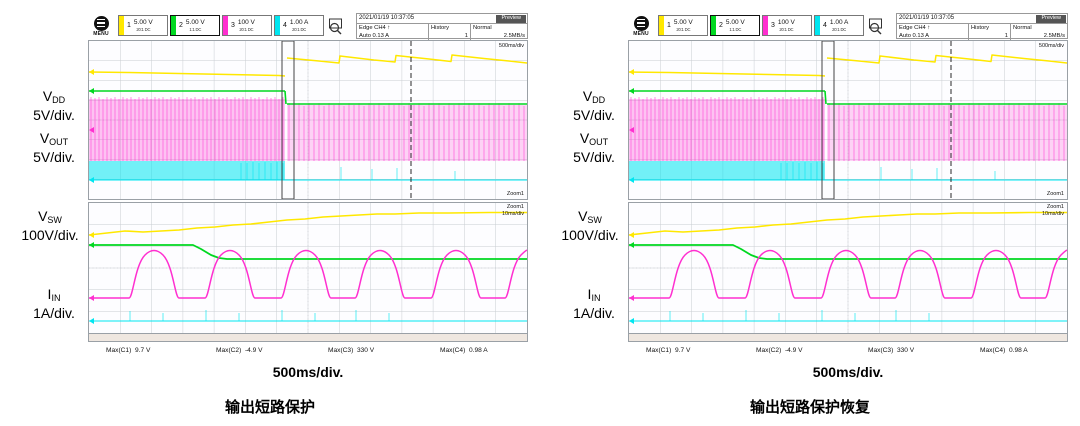 The image size is (1080, 426). Describe the element at coordinates (839, 22) in the screenshot. I see `channel-4-scale-right: 1.00 A` at that location.